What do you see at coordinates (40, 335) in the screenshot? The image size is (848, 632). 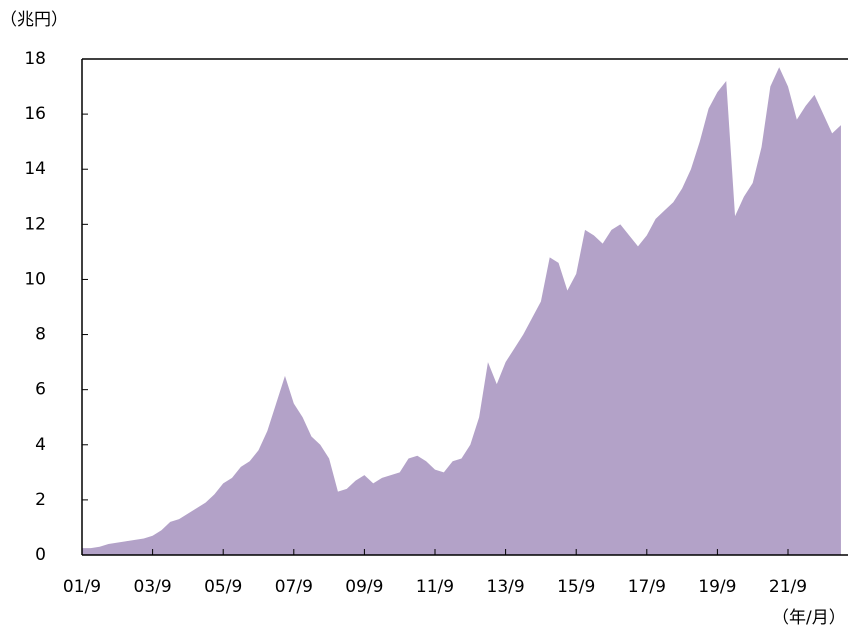 I see `y-tick-label: 8` at bounding box center [40, 335].